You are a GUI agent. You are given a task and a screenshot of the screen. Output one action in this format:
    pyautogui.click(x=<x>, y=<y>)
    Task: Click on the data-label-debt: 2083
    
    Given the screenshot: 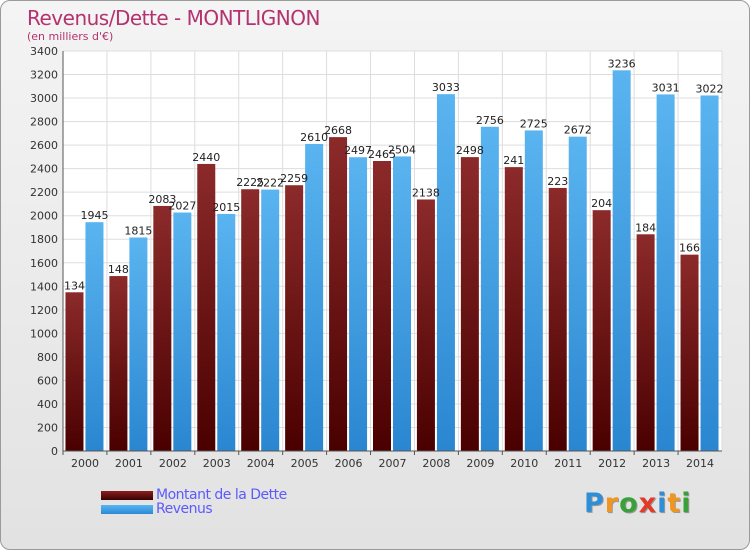 What is the action you would take?
    pyautogui.click(x=162, y=199)
    